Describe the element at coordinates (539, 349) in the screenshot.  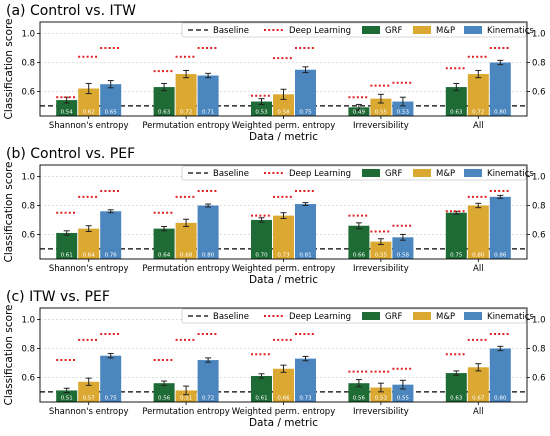
I see `y-tick-label-right: 0.8` at that location.